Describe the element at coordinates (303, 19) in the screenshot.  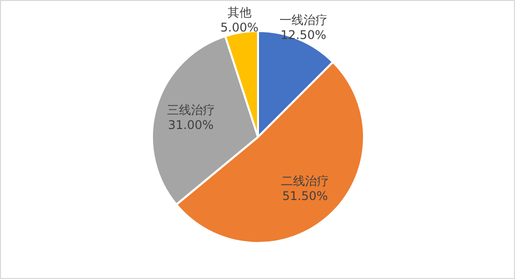
I see `slice-label: 一线治疗` at that location.